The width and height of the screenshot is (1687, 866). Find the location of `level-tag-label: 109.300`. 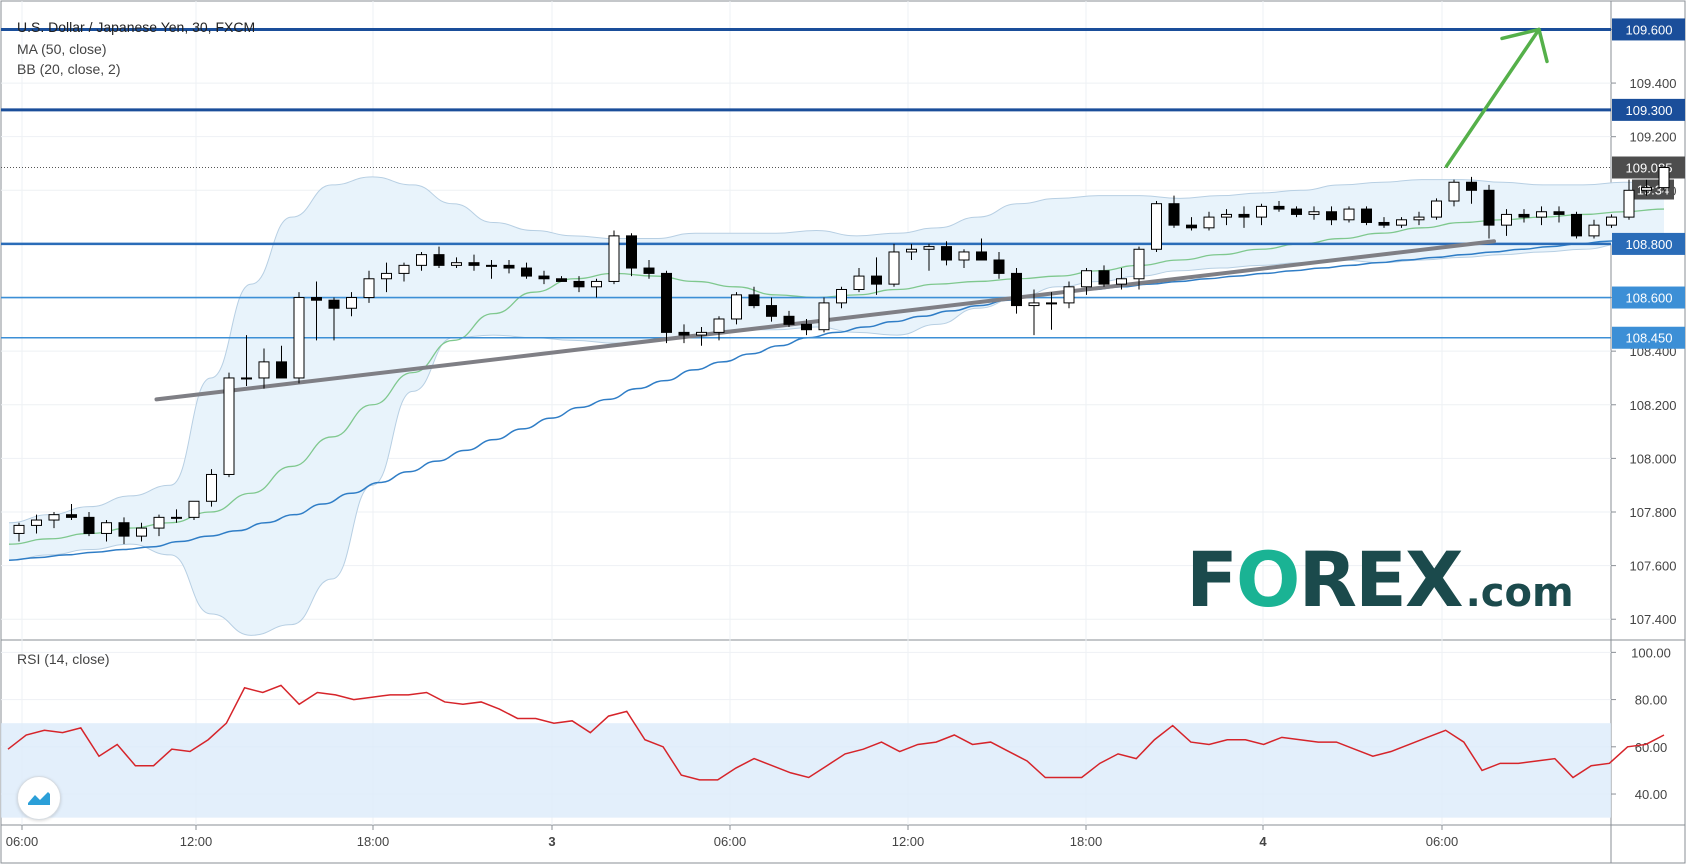

level-tag-label: 109.300 is located at coordinates (1649, 110).